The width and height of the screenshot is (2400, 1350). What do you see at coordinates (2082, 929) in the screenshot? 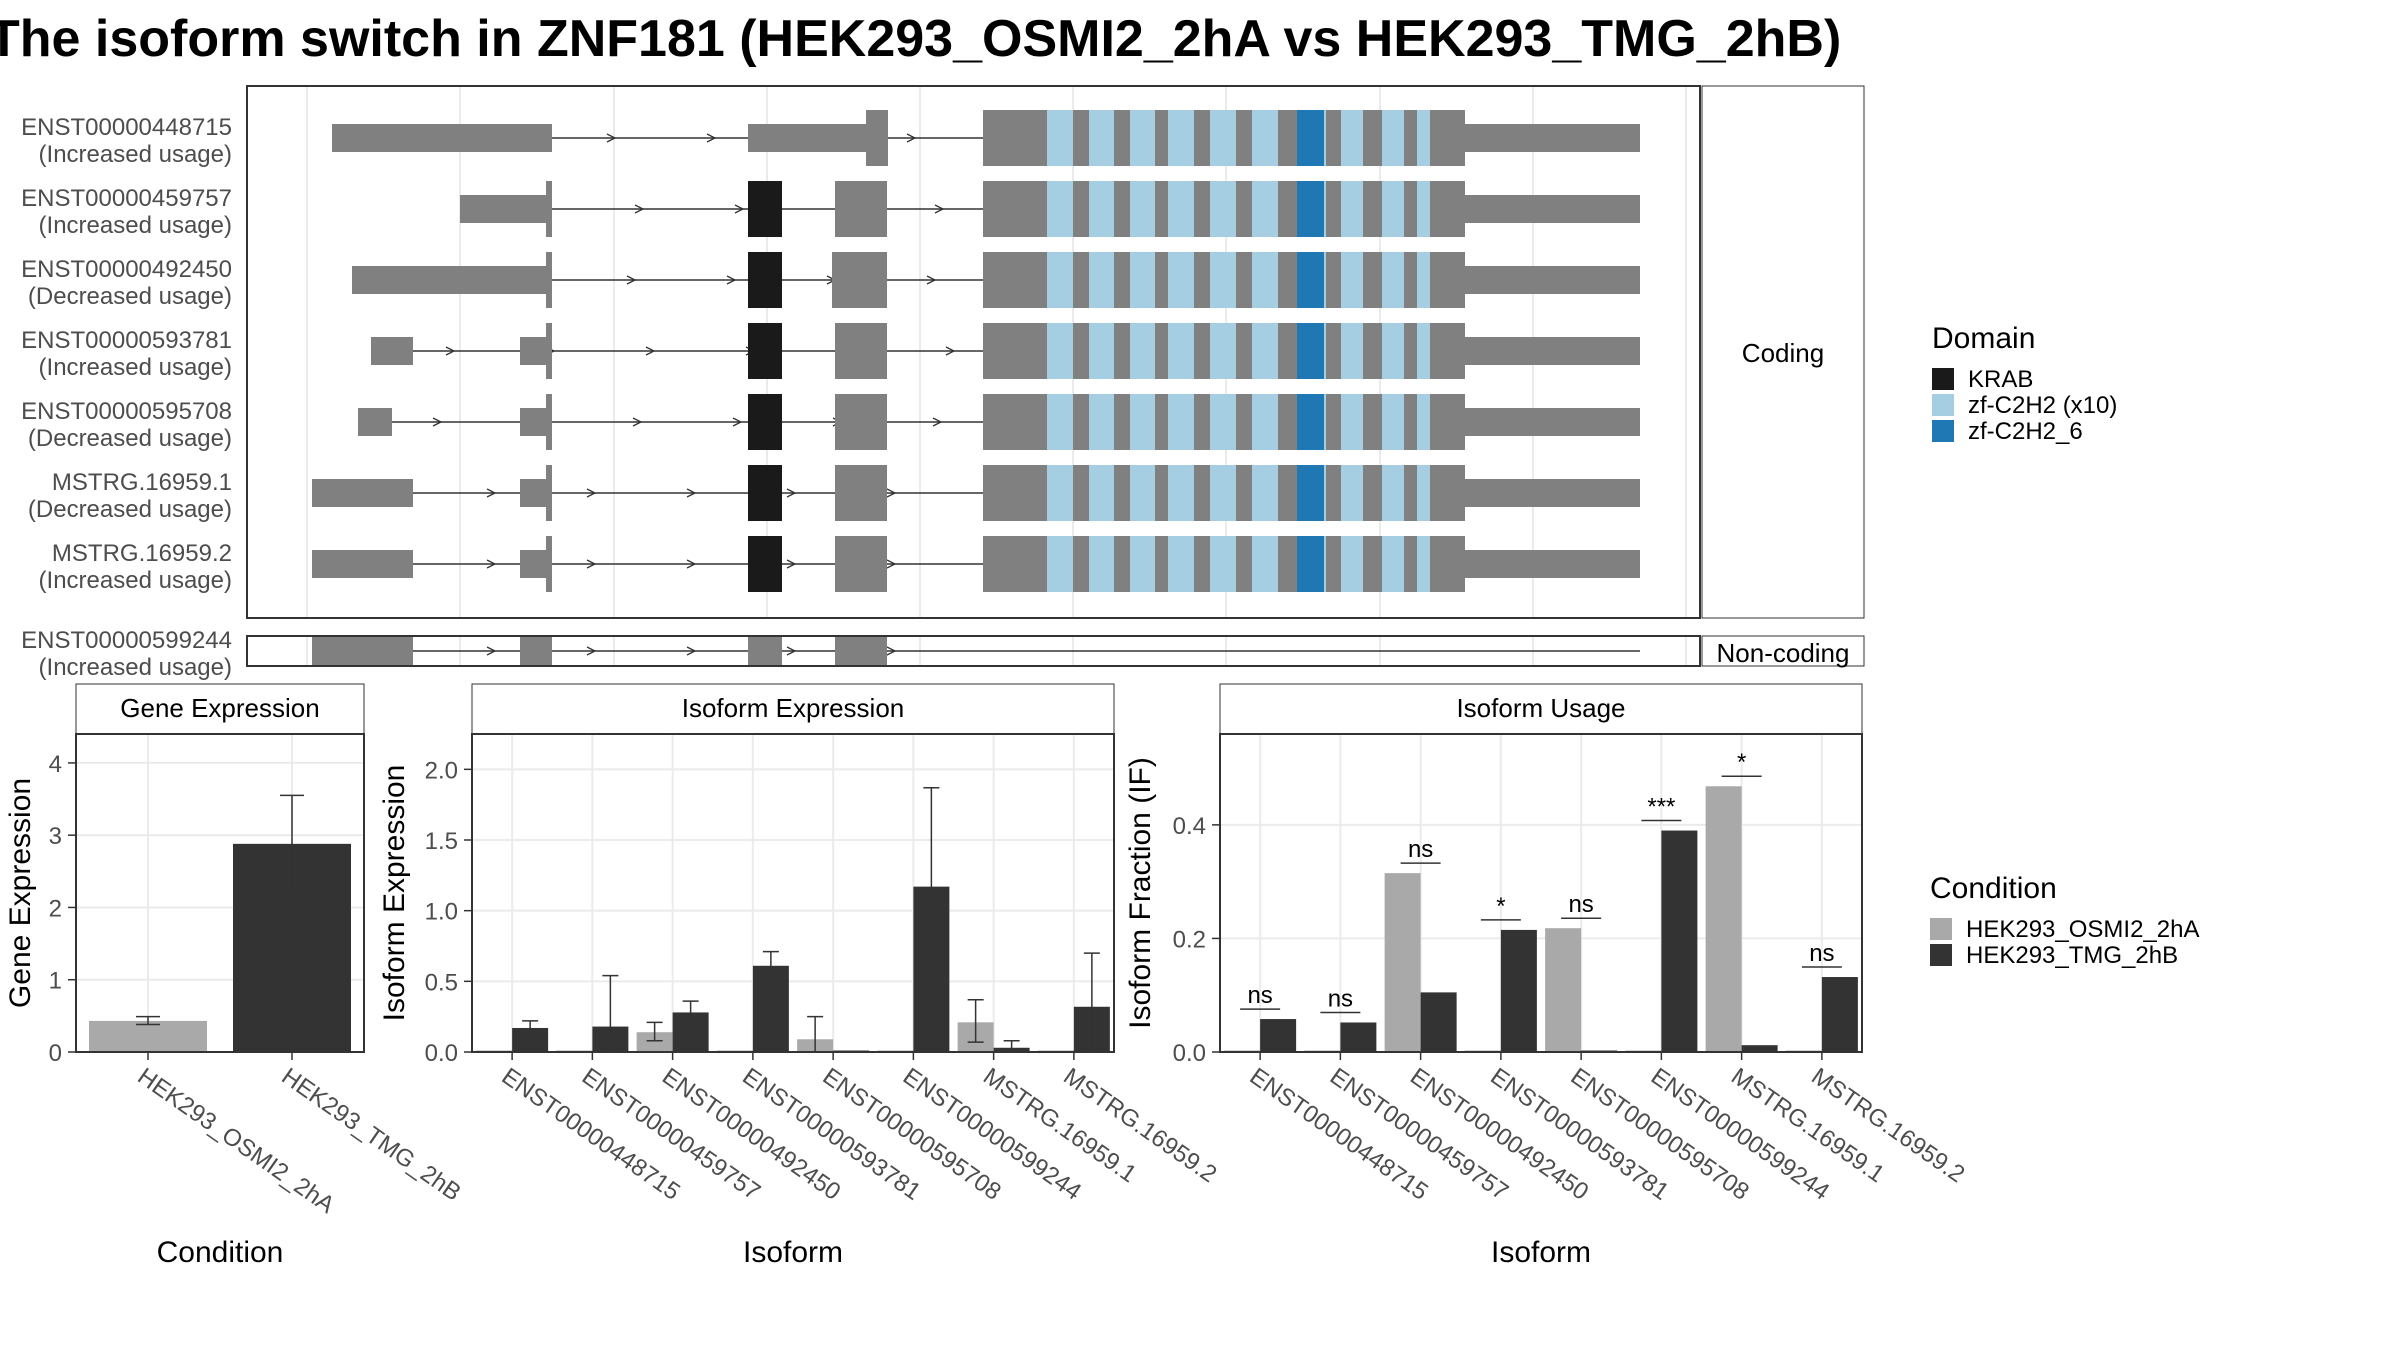
I see `condition-legend-label: HEK293_OSMI2_2hA` at bounding box center [2082, 929].